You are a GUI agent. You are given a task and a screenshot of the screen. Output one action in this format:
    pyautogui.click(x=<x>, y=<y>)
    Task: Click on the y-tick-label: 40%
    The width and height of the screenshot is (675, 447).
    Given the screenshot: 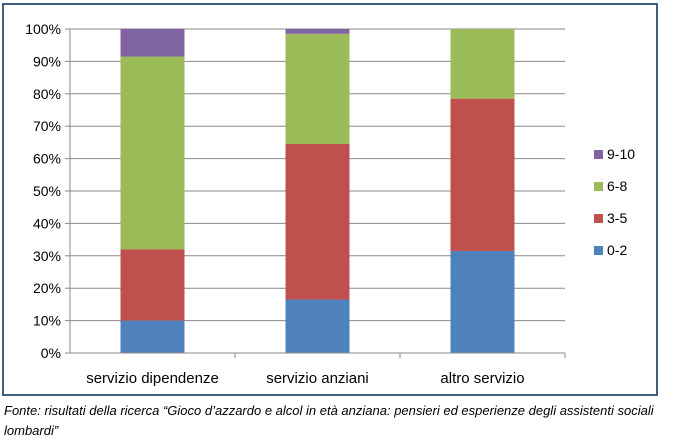 What is the action you would take?
    pyautogui.click(x=47, y=223)
    